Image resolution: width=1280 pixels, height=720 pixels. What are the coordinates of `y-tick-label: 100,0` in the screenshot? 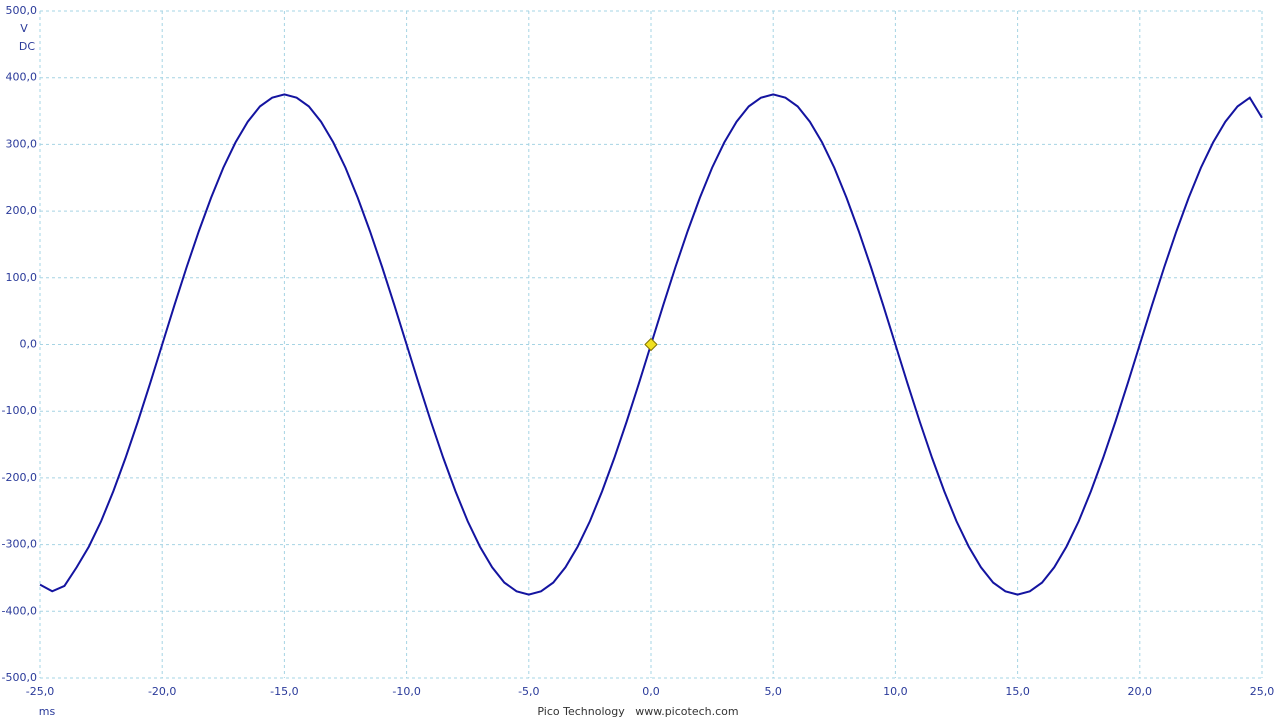 It's located at (22, 277).